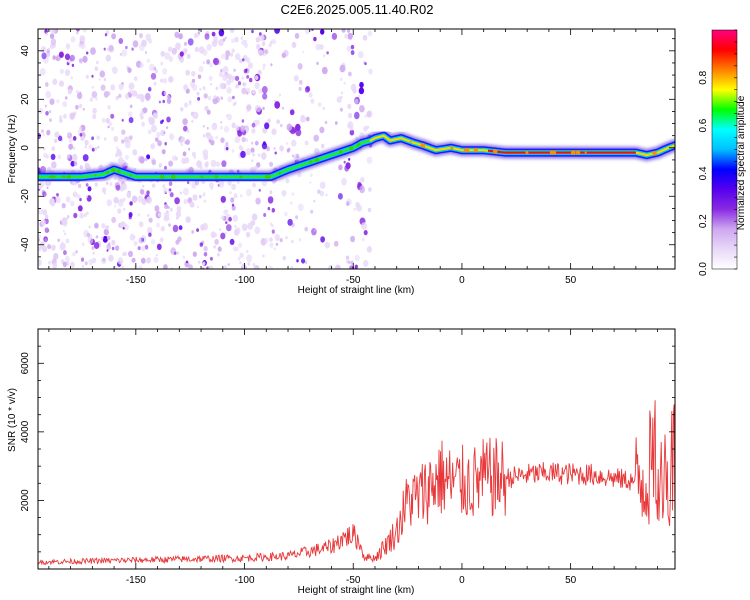 The image size is (750, 600). What do you see at coordinates (356, 590) in the screenshot?
I see `bottom-x-axis-label: Height of straight line (km)` at bounding box center [356, 590].